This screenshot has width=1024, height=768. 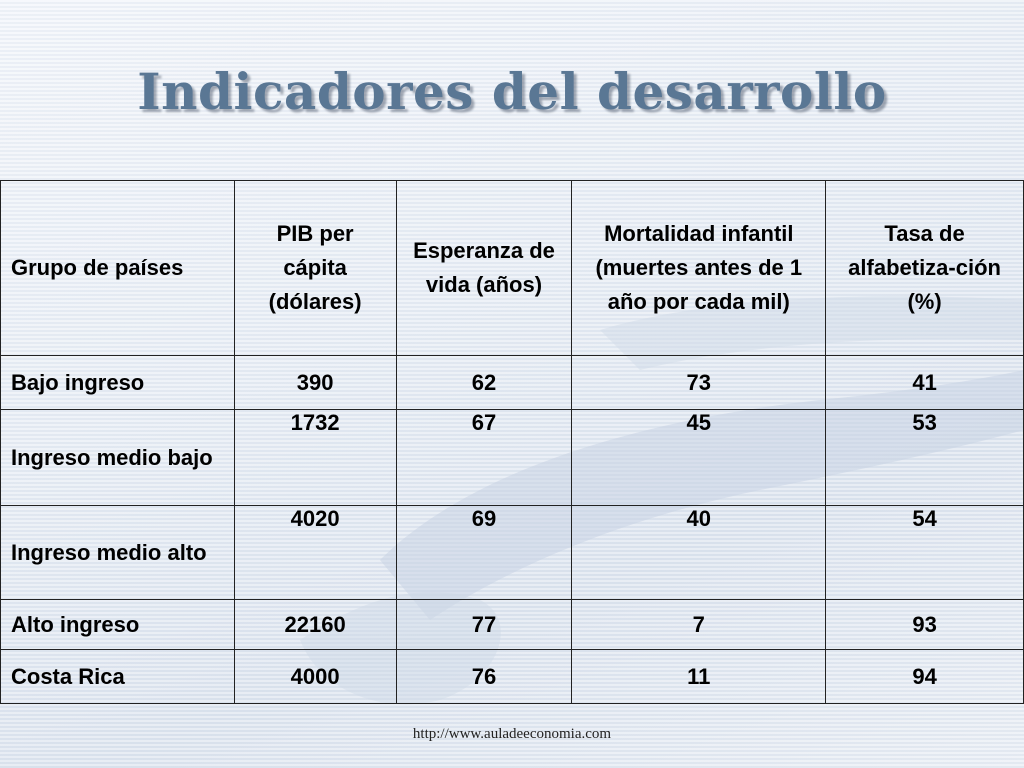 I want to click on table-row: Ingreso medio alto 4020 69 40 54, so click(x=512, y=552).